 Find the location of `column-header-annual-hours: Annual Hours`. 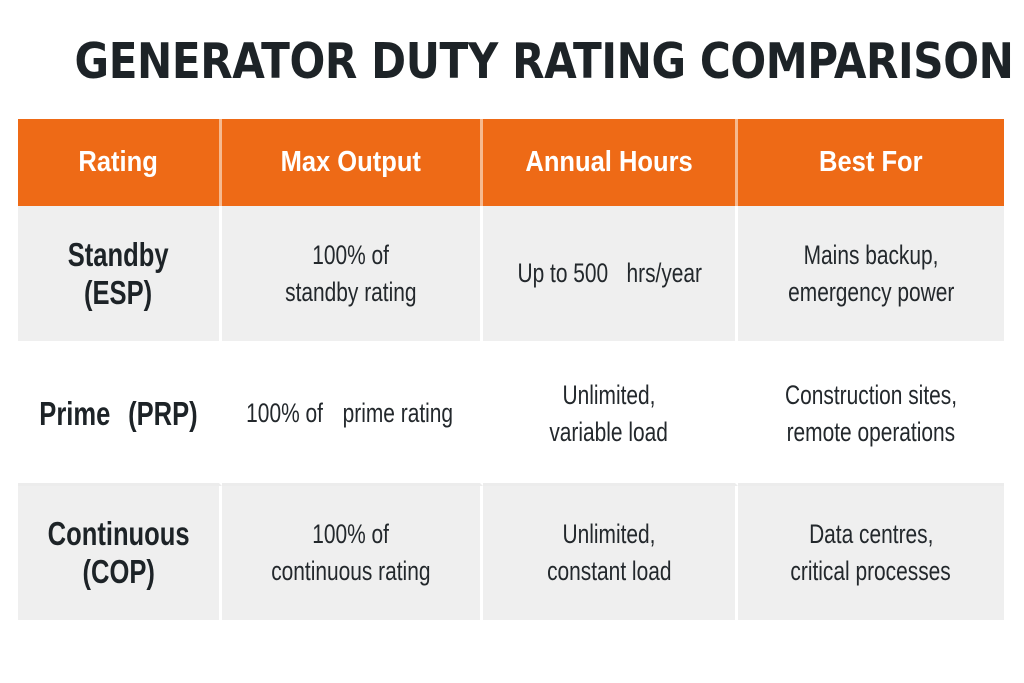

column-header-annual-hours: Annual Hours is located at coordinates (610, 162).